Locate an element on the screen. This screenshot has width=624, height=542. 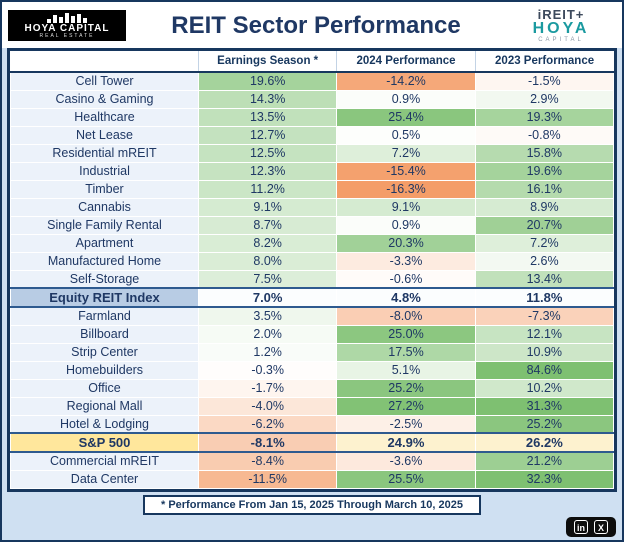
value-cell: 10.2% is located at coordinates (544, 388).